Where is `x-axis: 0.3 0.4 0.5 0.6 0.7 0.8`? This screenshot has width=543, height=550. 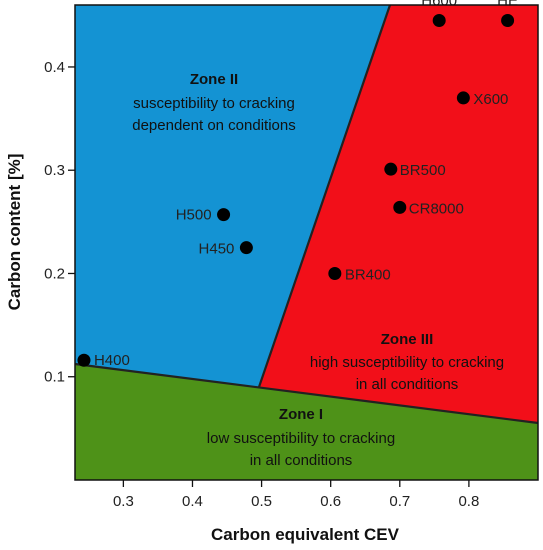
x-axis: 0.3 0.4 0.5 0.6 0.7 0.8 is located at coordinates (296, 495).